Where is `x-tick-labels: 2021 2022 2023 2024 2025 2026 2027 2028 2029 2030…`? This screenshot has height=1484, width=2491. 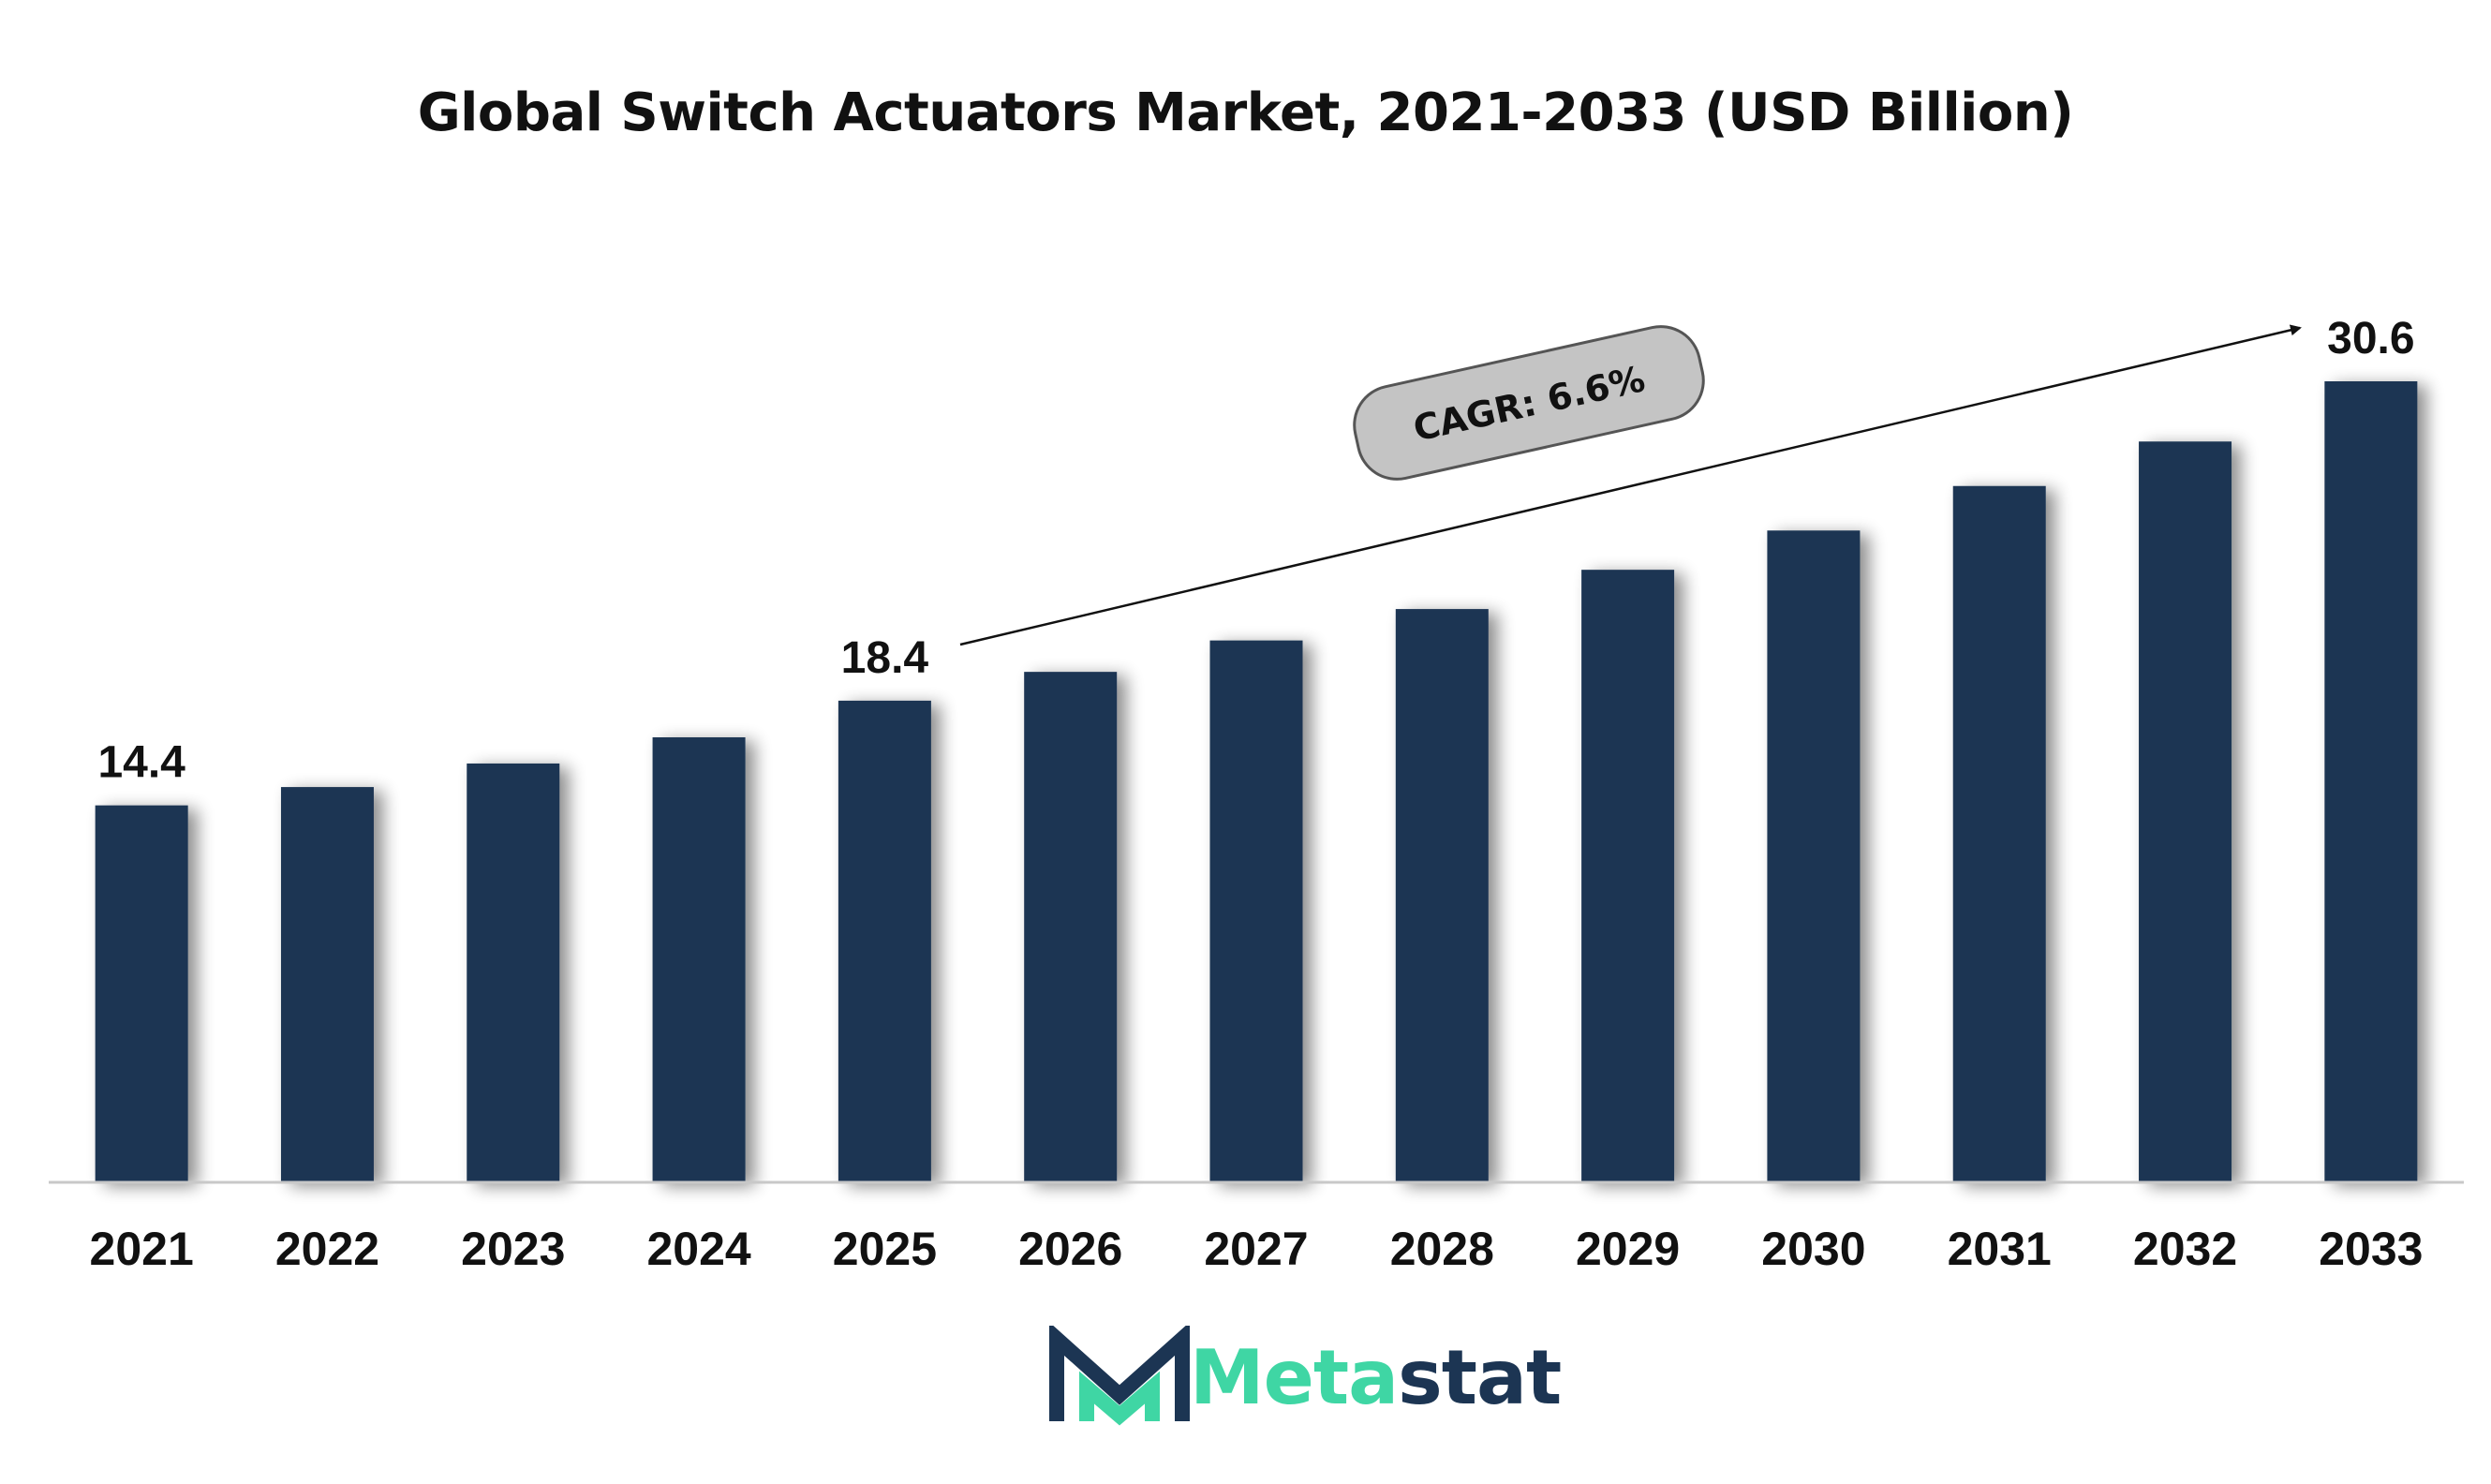 x-tick-labels: 2021 2022 2023 2024 2025 2026 2027 2028 2029 2030… is located at coordinates (1257, 1249).